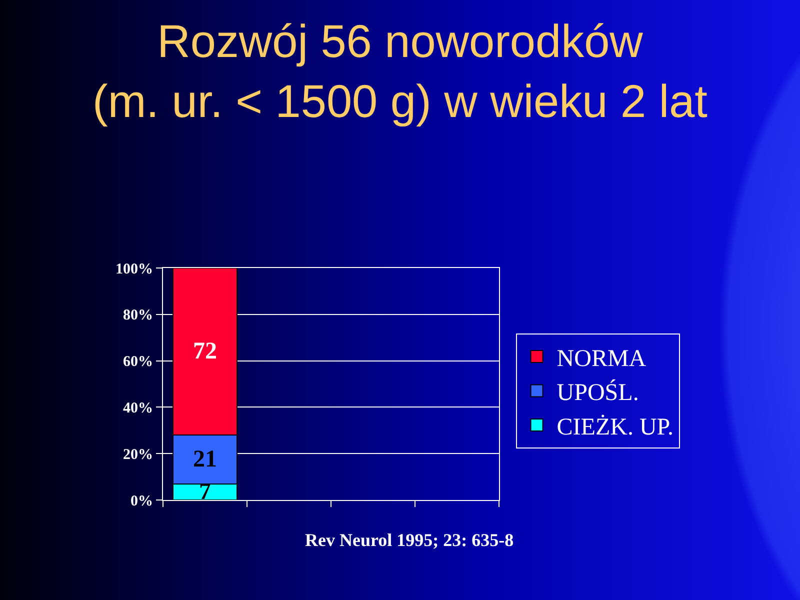 The image size is (800, 600). Describe the element at coordinates (409, 540) in the screenshot. I see `text: Rev Neurol 1995; 23: 635-8` at that location.